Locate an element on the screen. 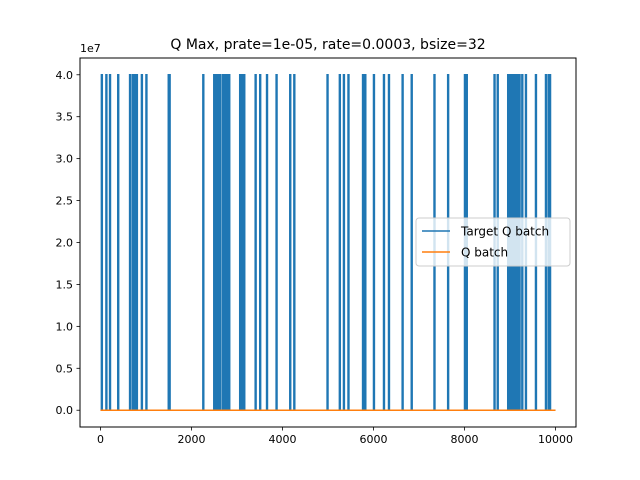  y-tick-label-2: 1.0 is located at coordinates (65, 326).